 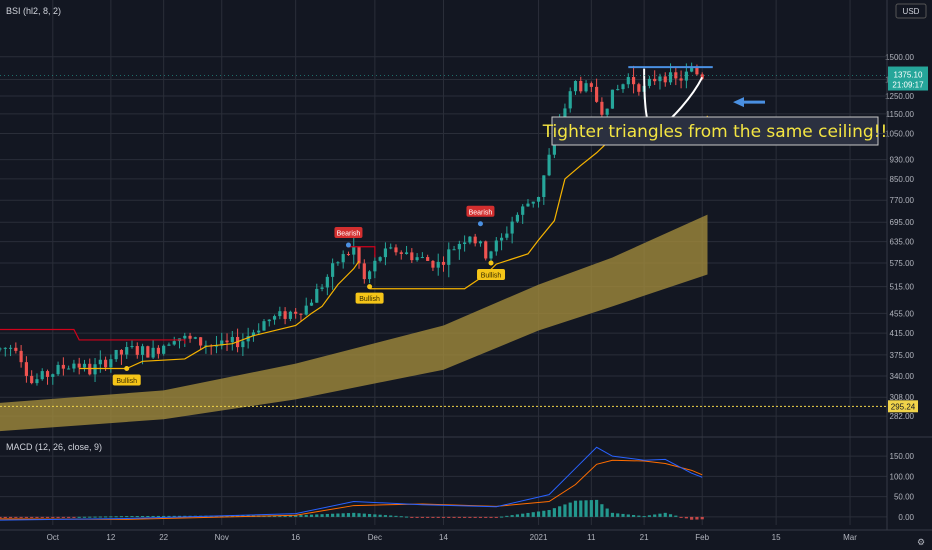 I want to click on signal-markers: Bullish Bearish Bullish Bearish Bullish, so click(x=309, y=295).